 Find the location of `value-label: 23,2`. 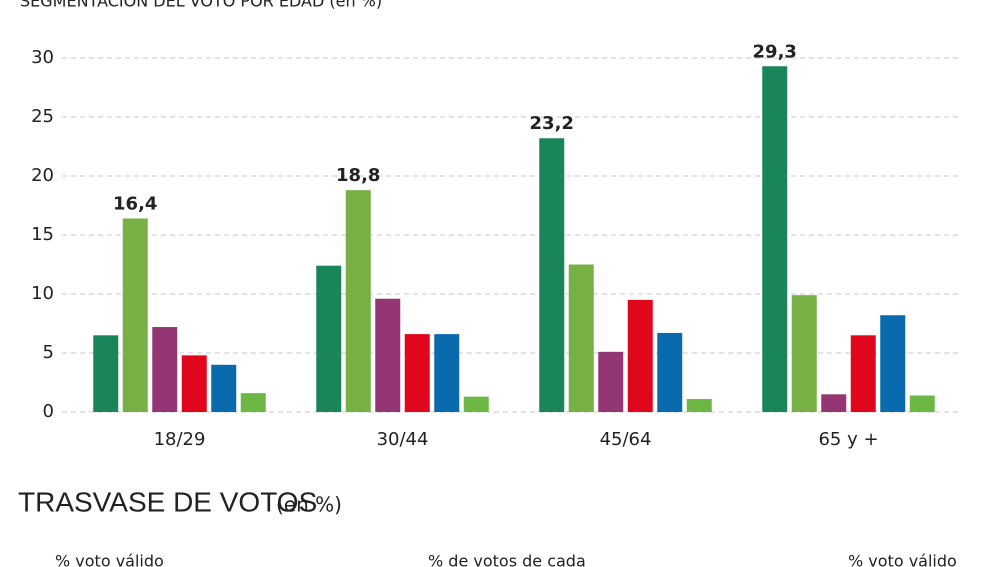

value-label: 23,2 is located at coordinates (552, 123).